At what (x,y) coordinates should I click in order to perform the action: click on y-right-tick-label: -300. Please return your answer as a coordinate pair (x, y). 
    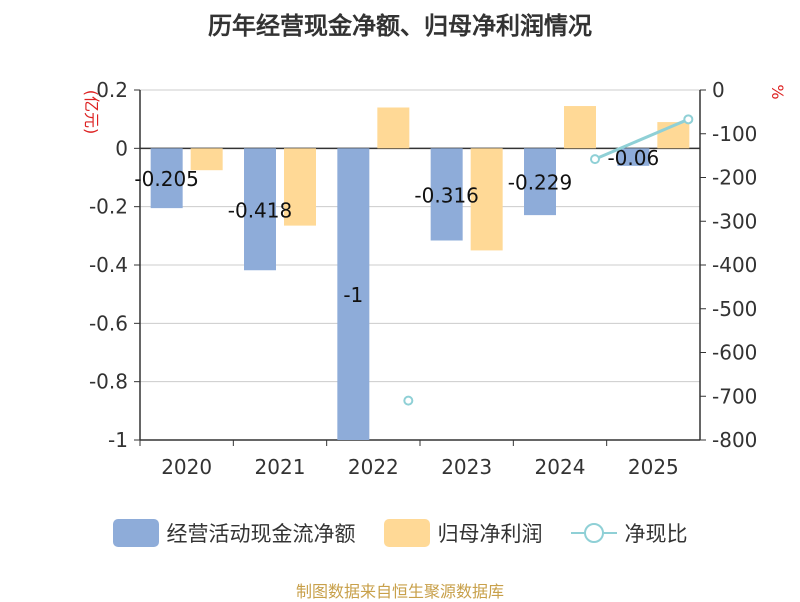
    Looking at the image, I should click on (734, 221).